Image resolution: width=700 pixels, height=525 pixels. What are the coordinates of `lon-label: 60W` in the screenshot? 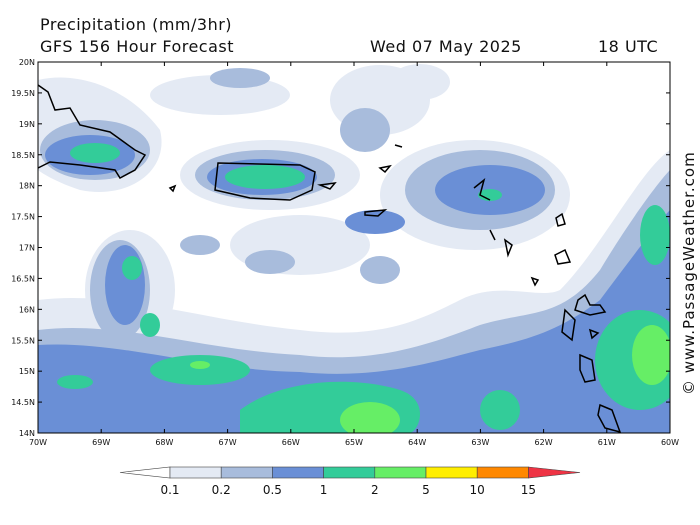 It's located at (670, 442).